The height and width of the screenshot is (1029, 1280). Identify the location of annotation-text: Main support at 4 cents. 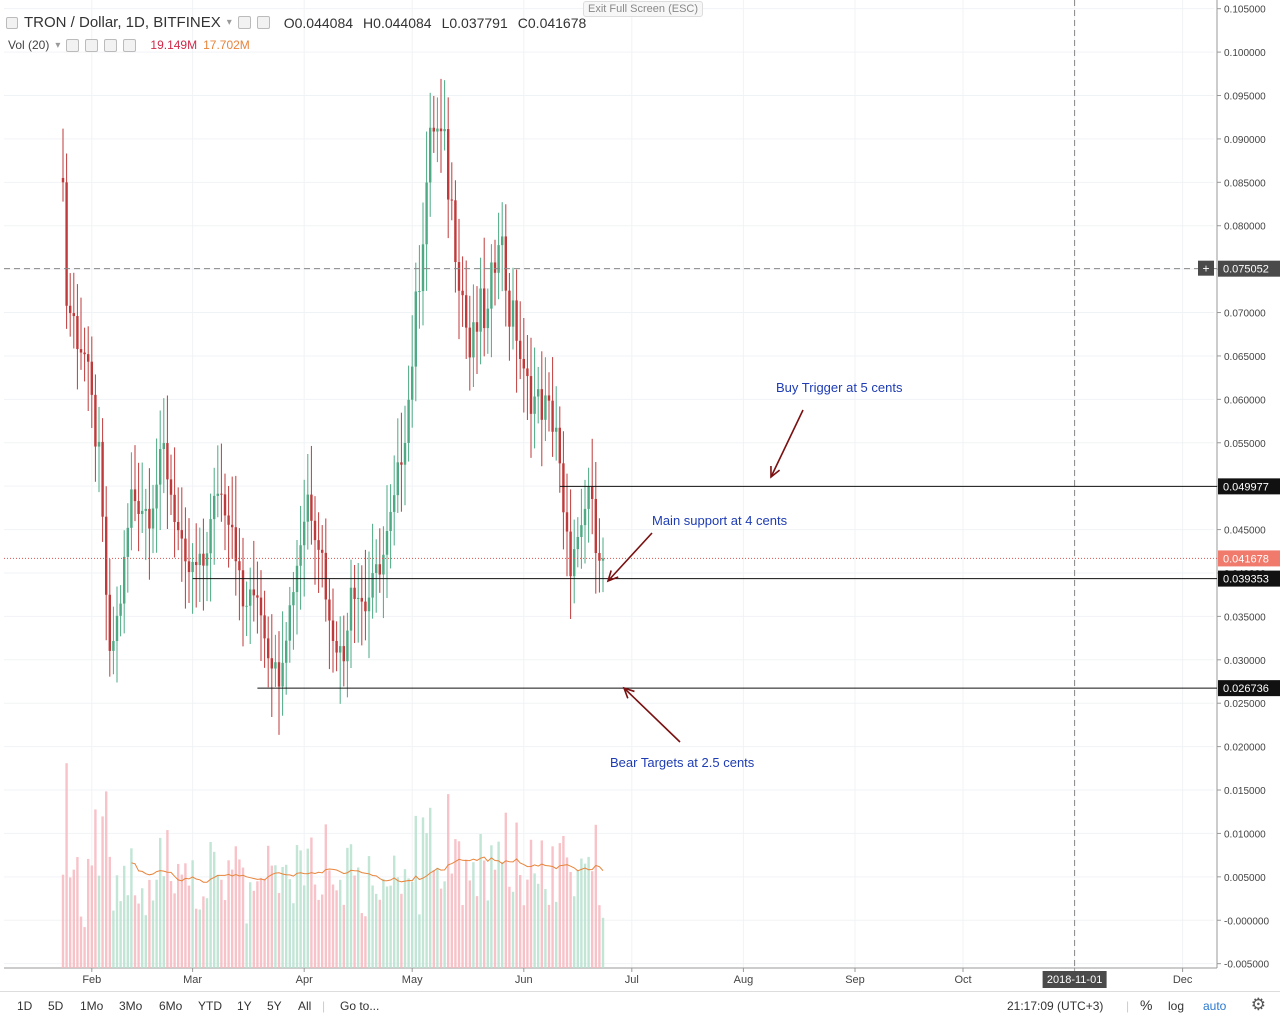
(720, 520).